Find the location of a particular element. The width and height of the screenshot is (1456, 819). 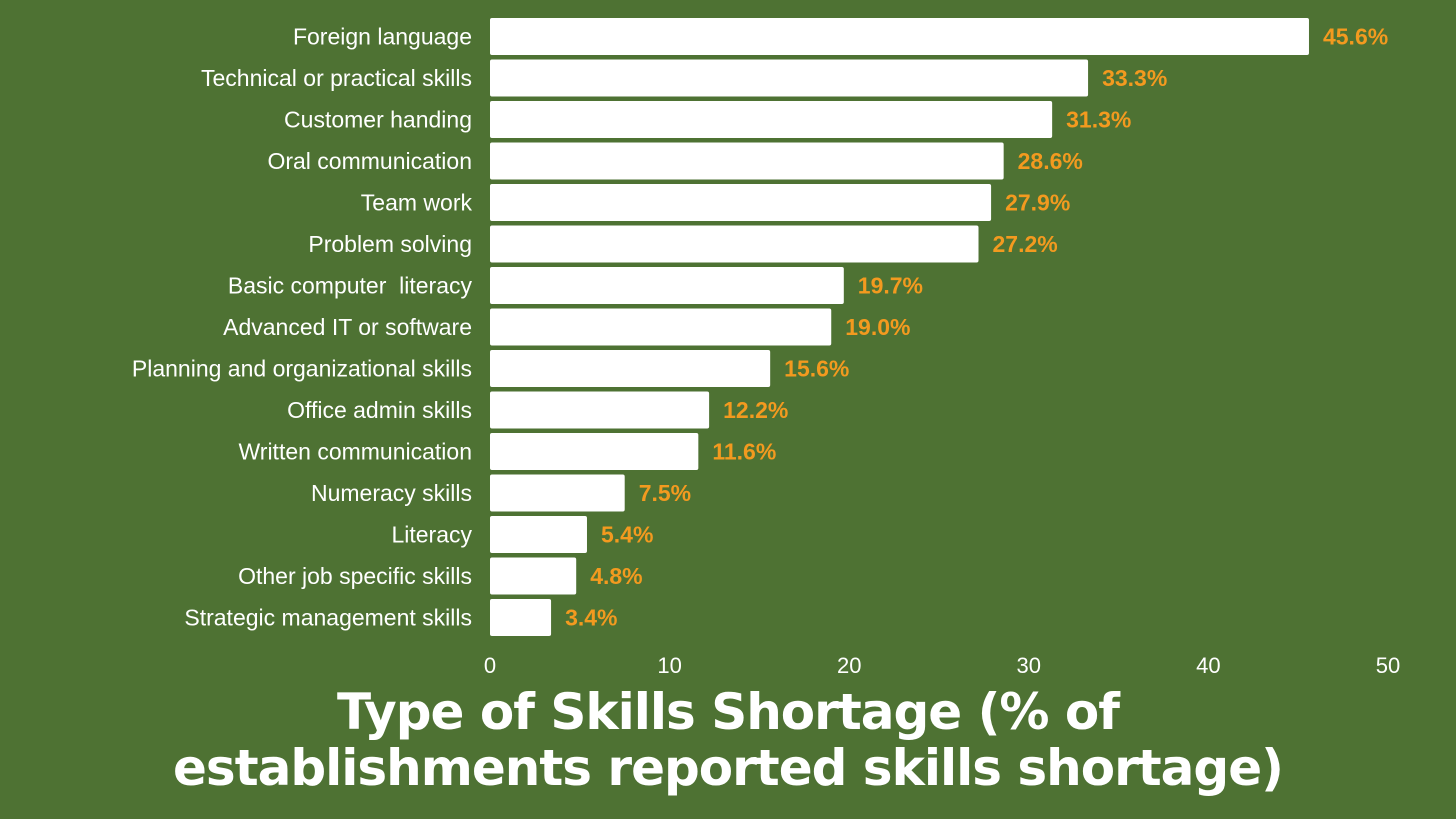

y-tick-label: Strategic management skills is located at coordinates (328, 618).